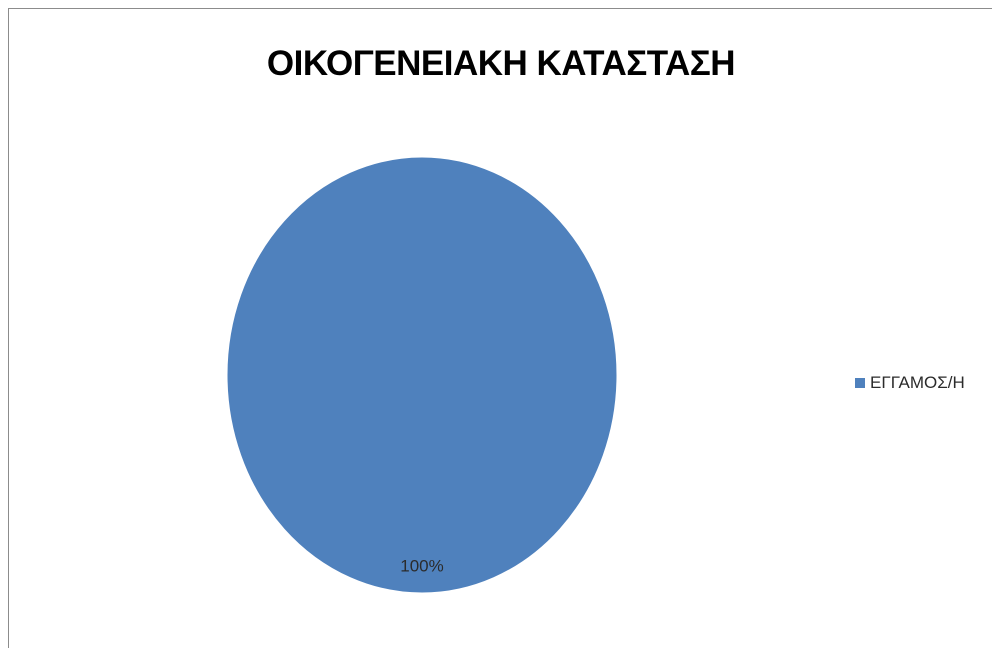 The height and width of the screenshot is (650, 992). Describe the element at coordinates (860, 383) in the screenshot. I see `legend-swatch` at that location.